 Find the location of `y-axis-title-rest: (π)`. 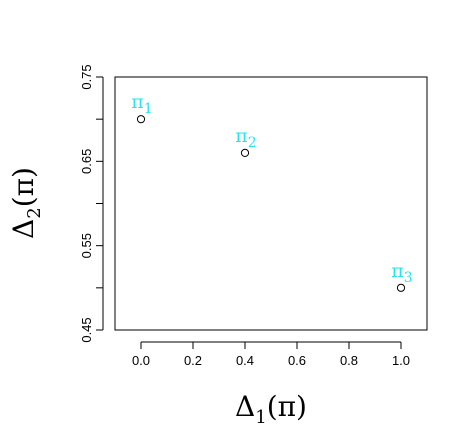

y-axis-title-rest: (π) is located at coordinates (23, 187).